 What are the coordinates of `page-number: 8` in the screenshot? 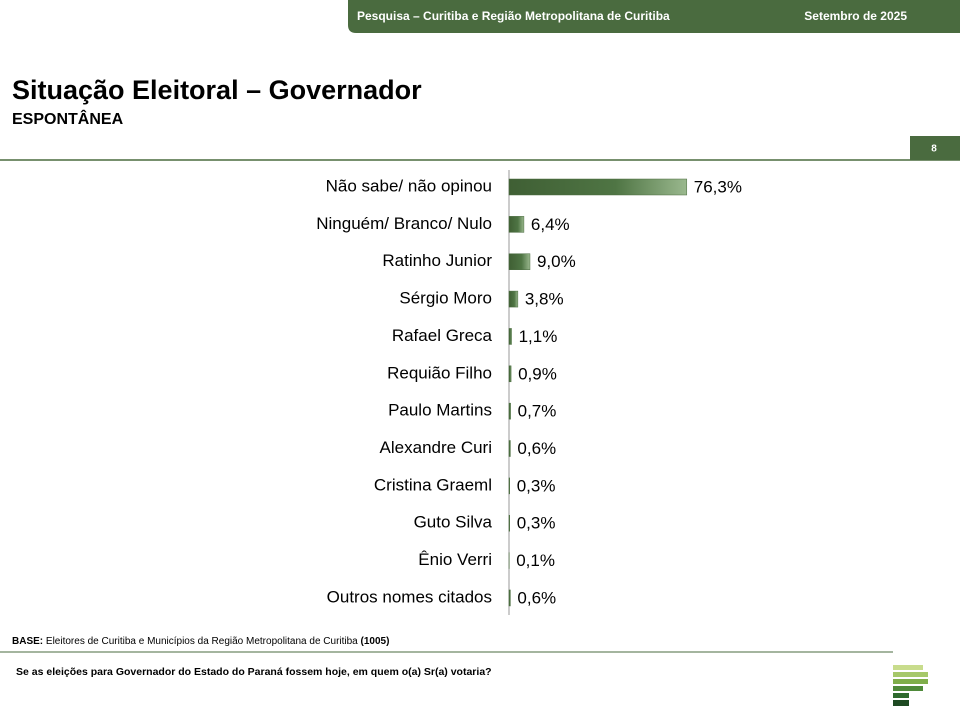 It's located at (934, 149).